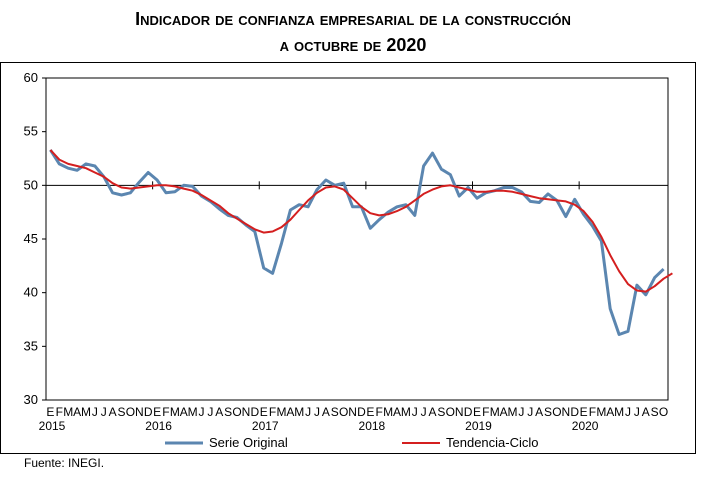  What do you see at coordinates (64, 463) in the screenshot?
I see `source-note: Fuente: INEGI.` at bounding box center [64, 463].